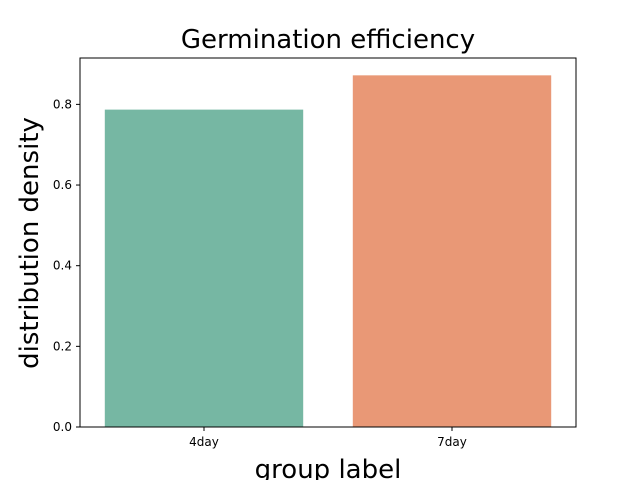  What do you see at coordinates (62, 266) in the screenshot?
I see `y-tick-label: 0.4` at bounding box center [62, 266].